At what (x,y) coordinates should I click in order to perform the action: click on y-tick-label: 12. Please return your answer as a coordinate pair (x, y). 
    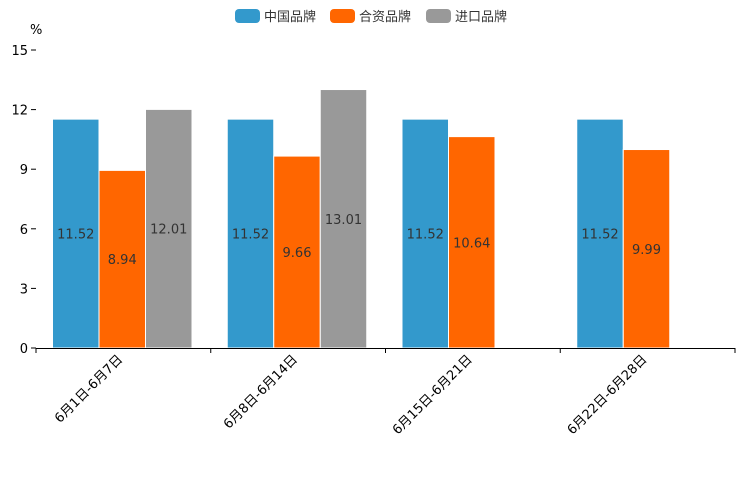
    Looking at the image, I should click on (19, 111).